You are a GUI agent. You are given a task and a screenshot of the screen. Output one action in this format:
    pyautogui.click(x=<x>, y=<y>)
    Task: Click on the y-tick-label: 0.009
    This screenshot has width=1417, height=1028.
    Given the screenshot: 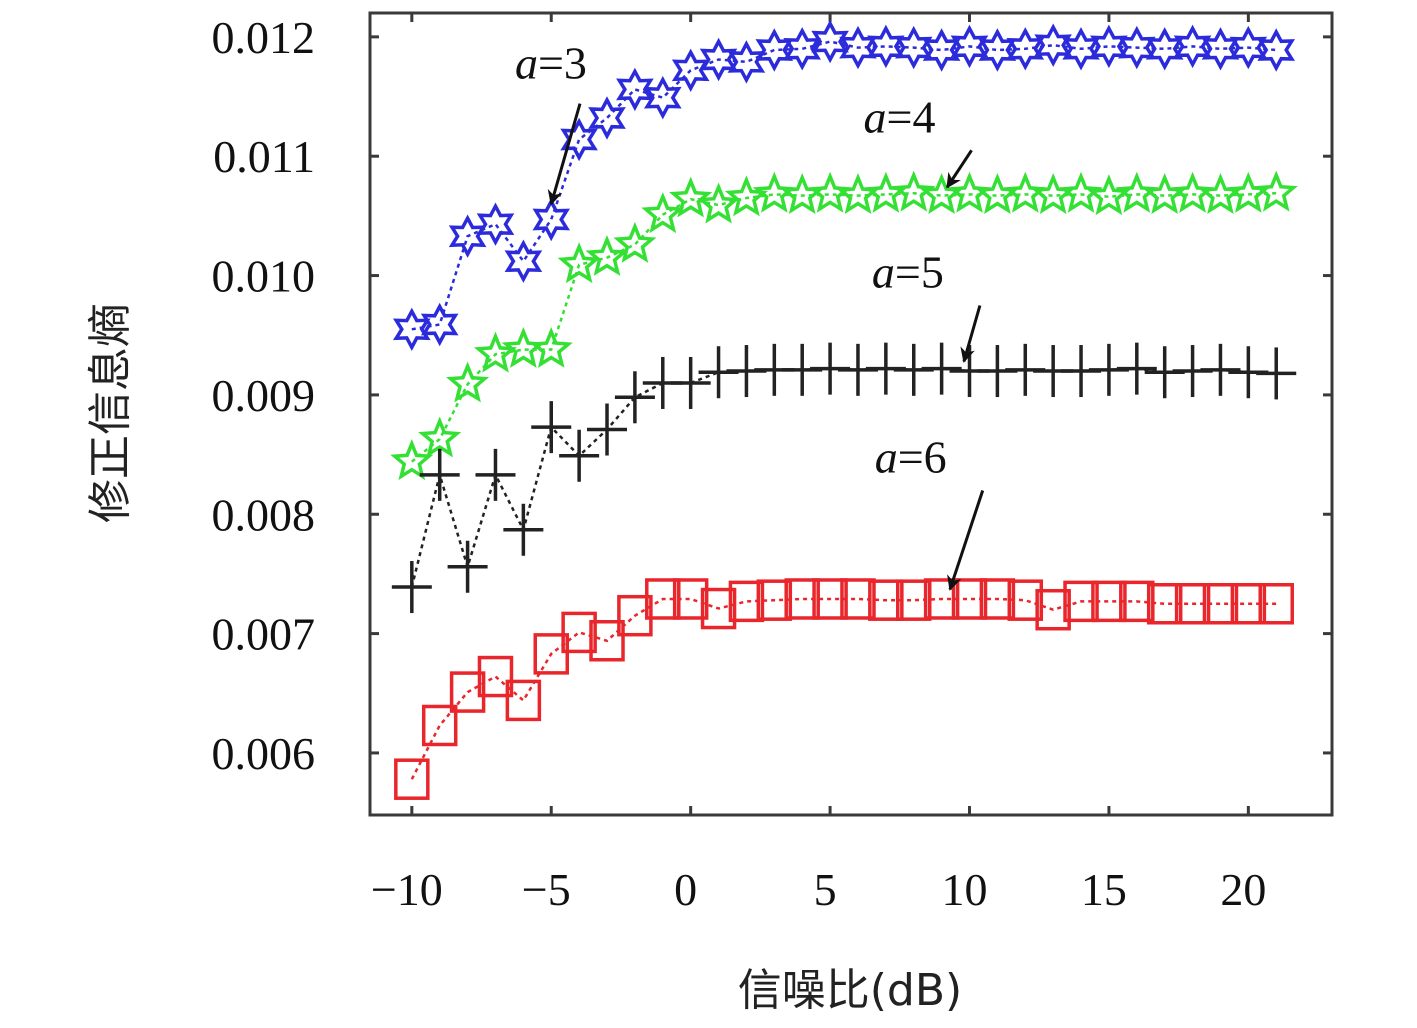 What is the action you would take?
    pyautogui.click(x=264, y=395)
    